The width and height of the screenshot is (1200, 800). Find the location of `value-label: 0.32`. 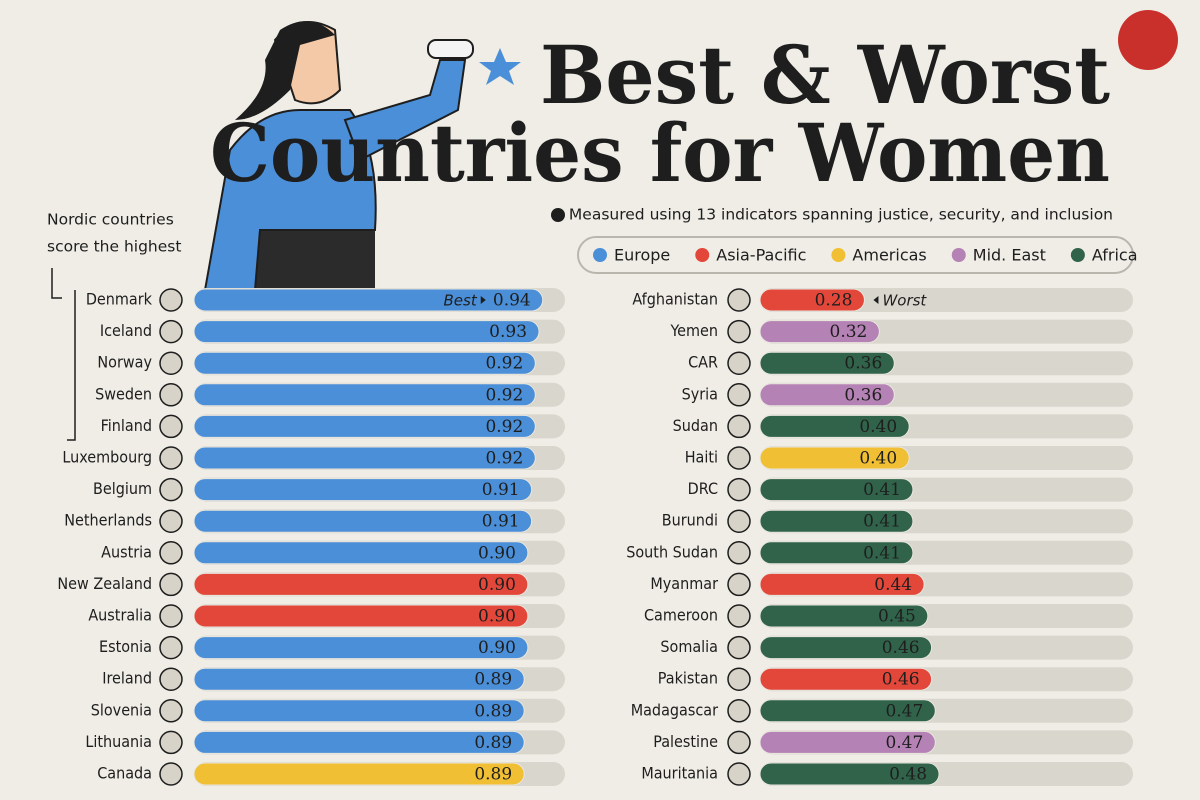

value-label: 0.32 is located at coordinates (849, 332).